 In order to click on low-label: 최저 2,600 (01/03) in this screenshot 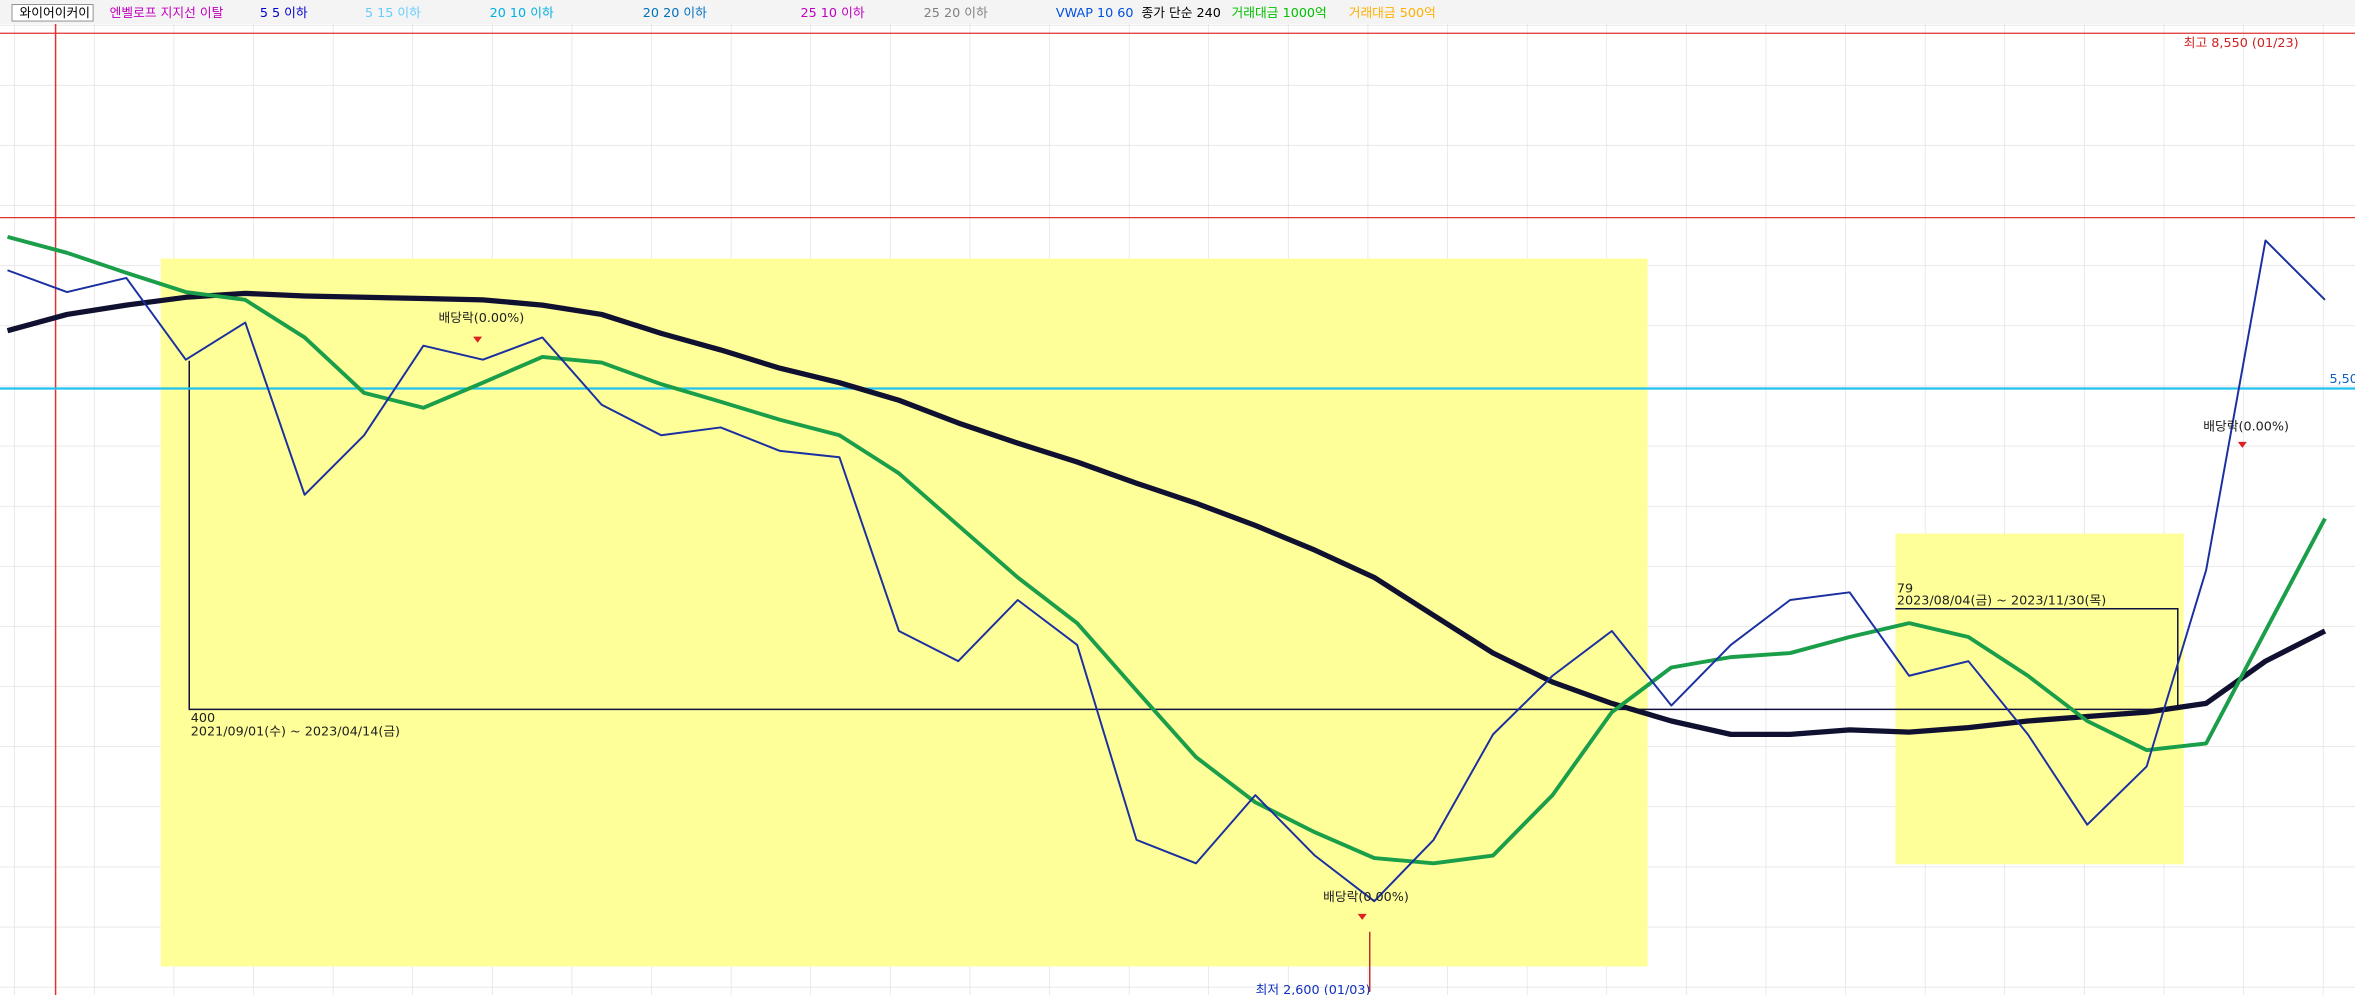, I will do `click(1313, 989)`.